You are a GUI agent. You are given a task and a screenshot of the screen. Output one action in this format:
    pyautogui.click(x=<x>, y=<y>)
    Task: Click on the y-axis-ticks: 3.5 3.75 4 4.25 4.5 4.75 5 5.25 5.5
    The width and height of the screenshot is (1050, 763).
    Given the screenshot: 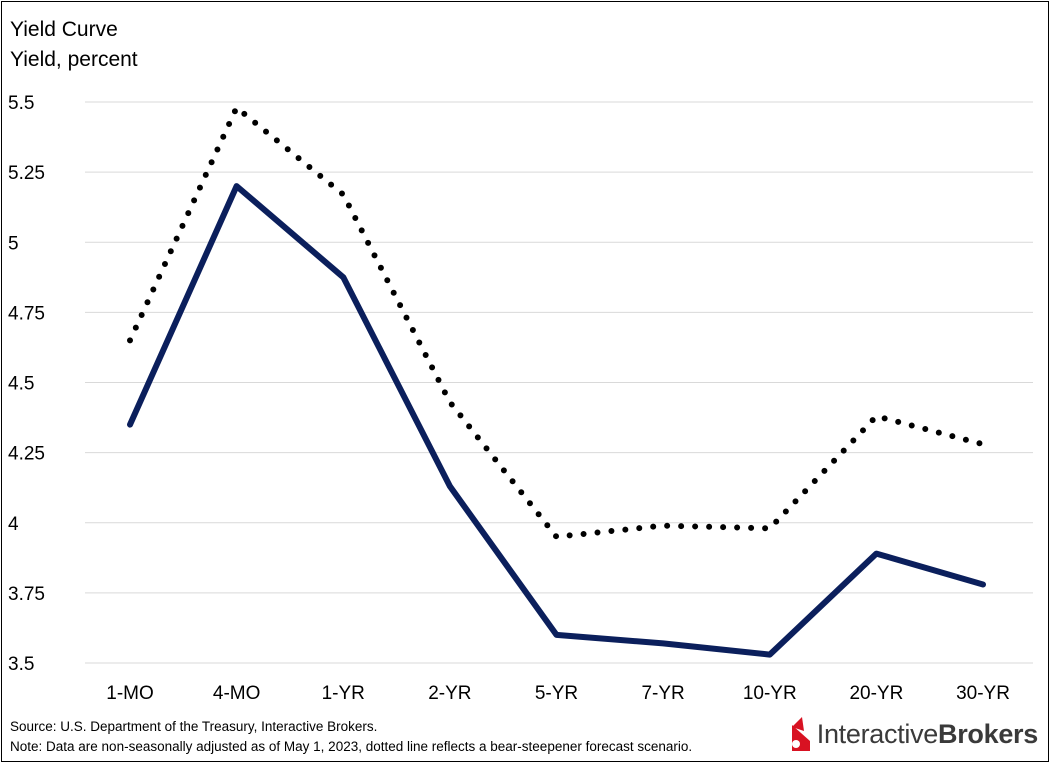 What is the action you would take?
    pyautogui.click(x=26, y=384)
    